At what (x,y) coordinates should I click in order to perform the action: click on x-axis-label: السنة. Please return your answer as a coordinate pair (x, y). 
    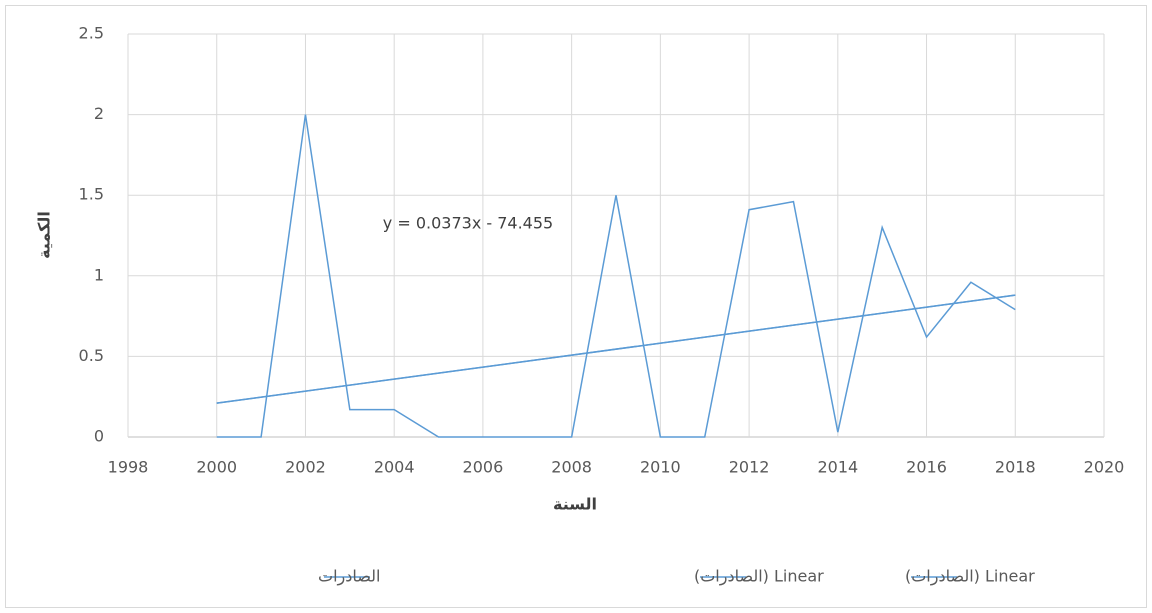
    Looking at the image, I should click on (575, 504).